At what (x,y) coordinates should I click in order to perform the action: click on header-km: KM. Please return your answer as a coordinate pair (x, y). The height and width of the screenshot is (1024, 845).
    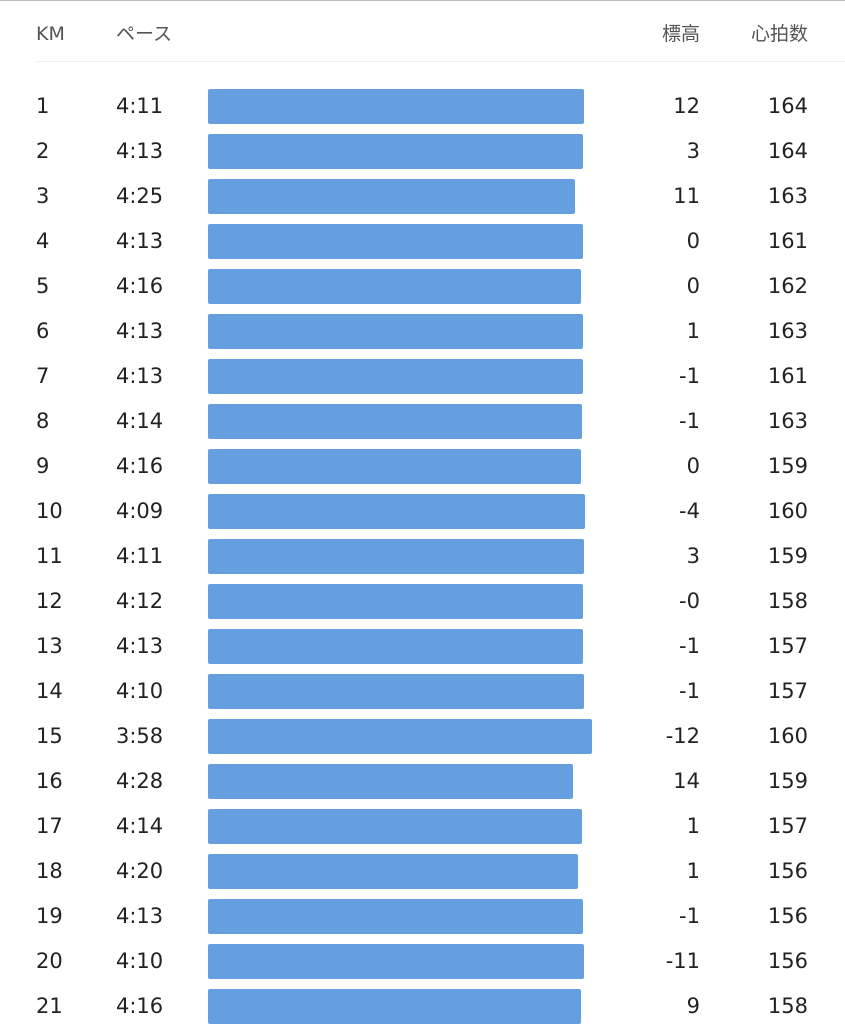
    Looking at the image, I should click on (50, 34).